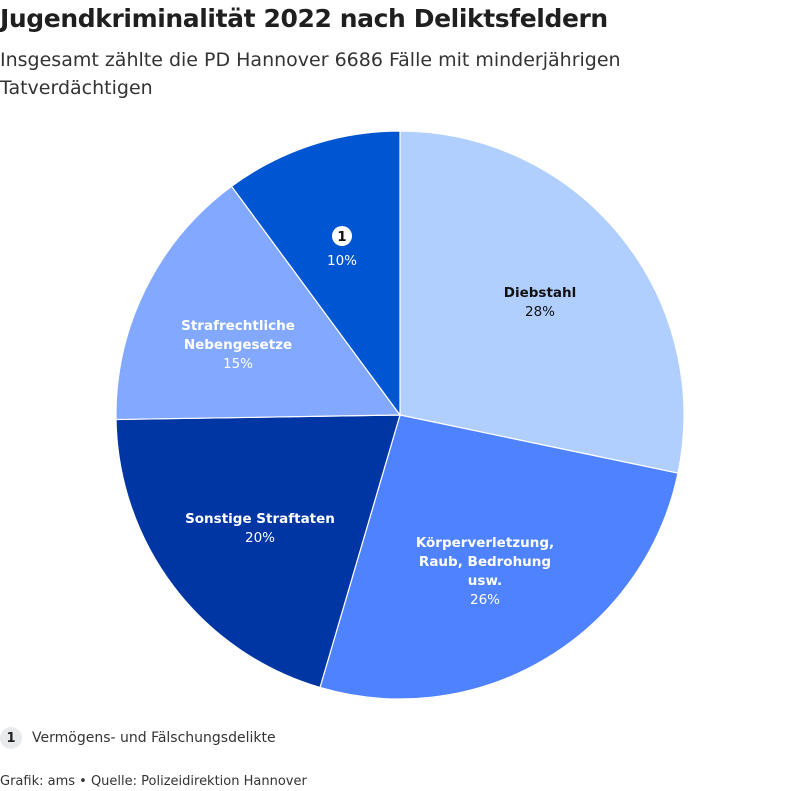 The image size is (800, 791). I want to click on slice-label-2: Körperverletzung, Raub, Bedrohung usw. 26%, so click(485, 571).